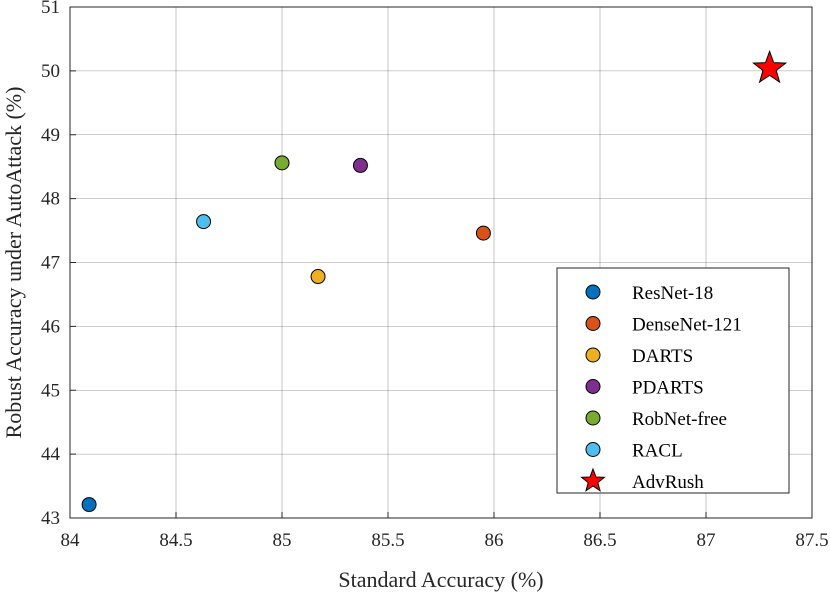 Image resolution: width=830 pixels, height=596 pixels. I want to click on legend-marker-racl, so click(593, 449).